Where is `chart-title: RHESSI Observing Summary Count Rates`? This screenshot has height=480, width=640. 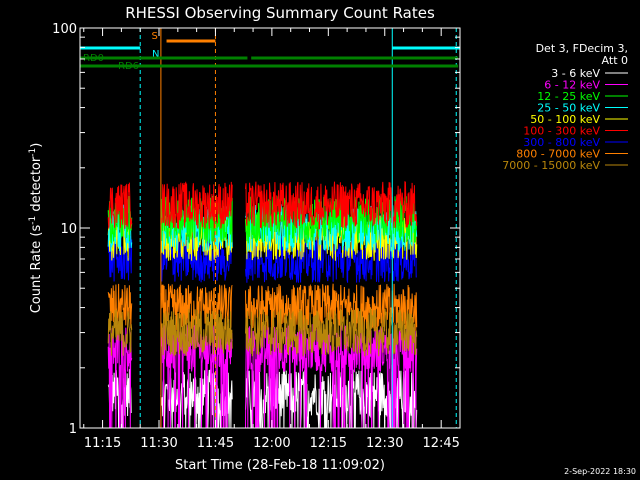
chart-title: RHESSI Observing Summary Count Rates is located at coordinates (280, 13).